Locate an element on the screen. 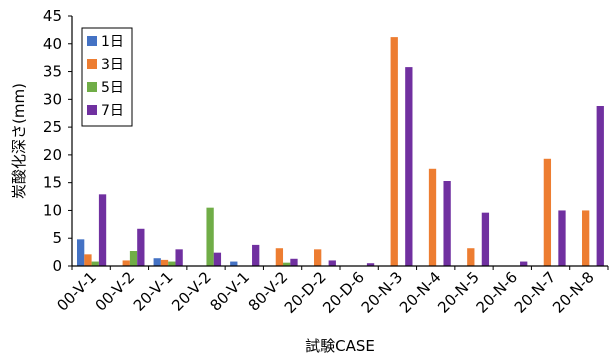 This screenshot has width=614, height=358. y-tick-label: 0 is located at coordinates (57, 266).